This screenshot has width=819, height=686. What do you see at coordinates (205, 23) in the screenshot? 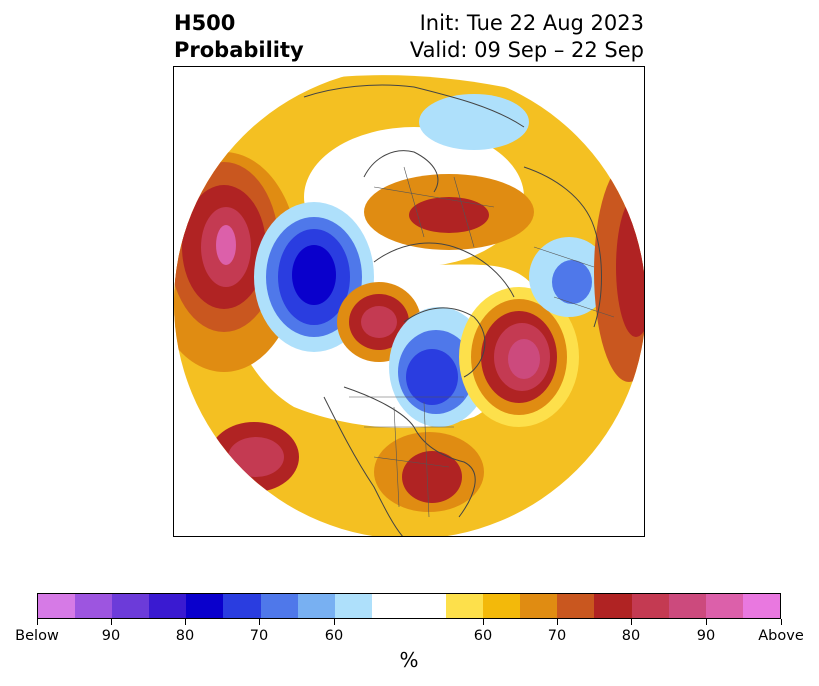
I see `variable-label: H500` at bounding box center [205, 23].